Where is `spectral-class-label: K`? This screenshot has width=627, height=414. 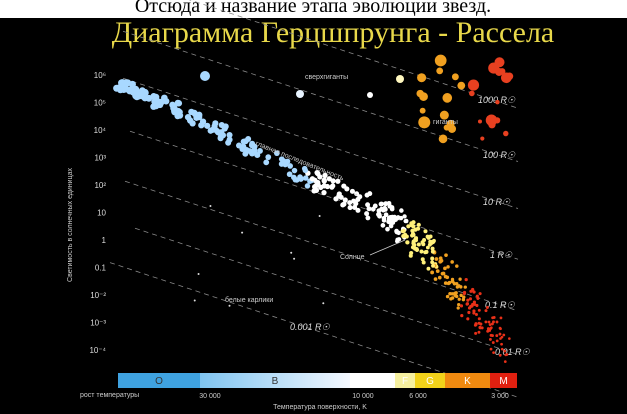
spectral-class-label: K is located at coordinates (467, 381).